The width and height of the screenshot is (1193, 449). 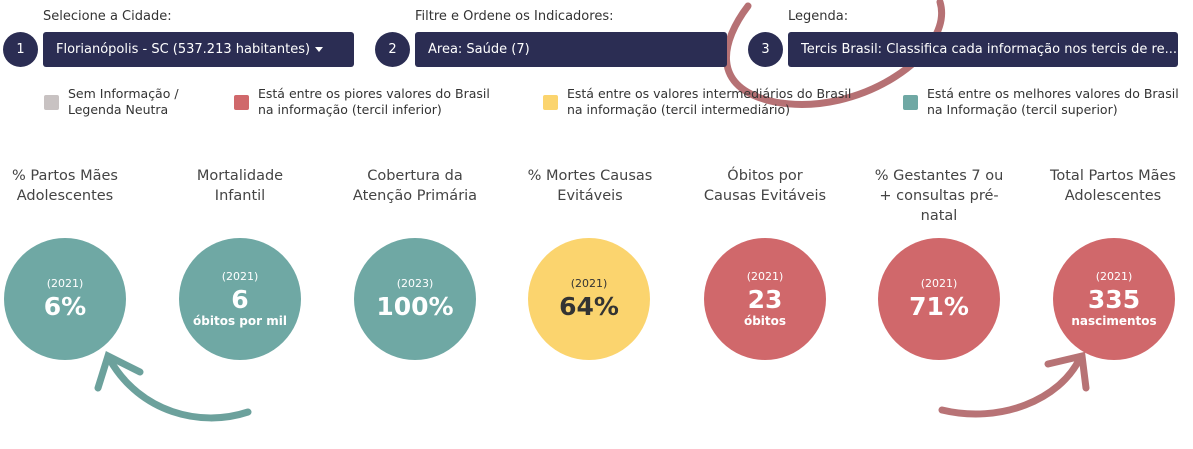 I want to click on legend-neutral-line2: Legenda Neutra, so click(x=118, y=109).